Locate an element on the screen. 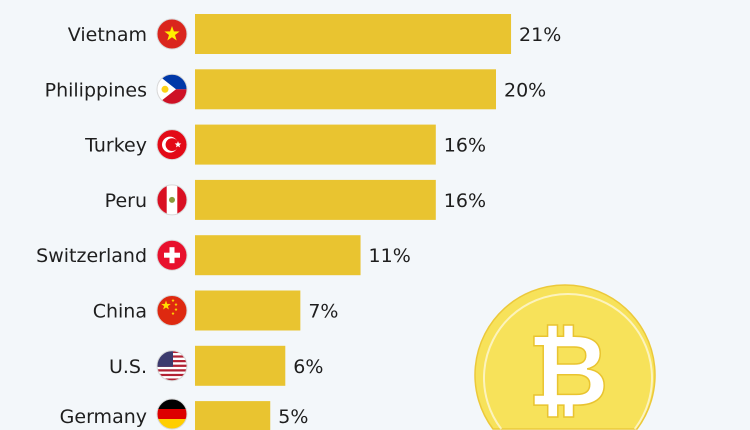 The image size is (750, 430). philippines-flag-icon is located at coordinates (172, 89).